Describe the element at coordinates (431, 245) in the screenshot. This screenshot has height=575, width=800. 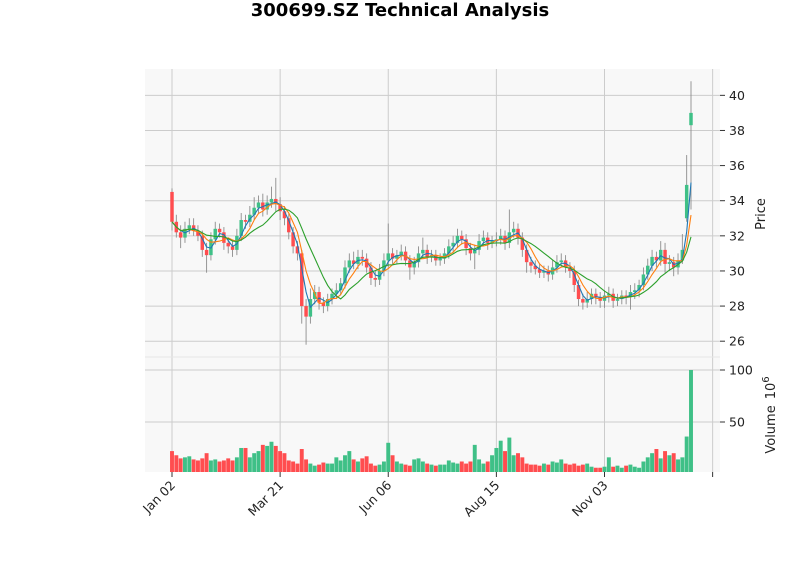
I see `moving-average-line` at that location.